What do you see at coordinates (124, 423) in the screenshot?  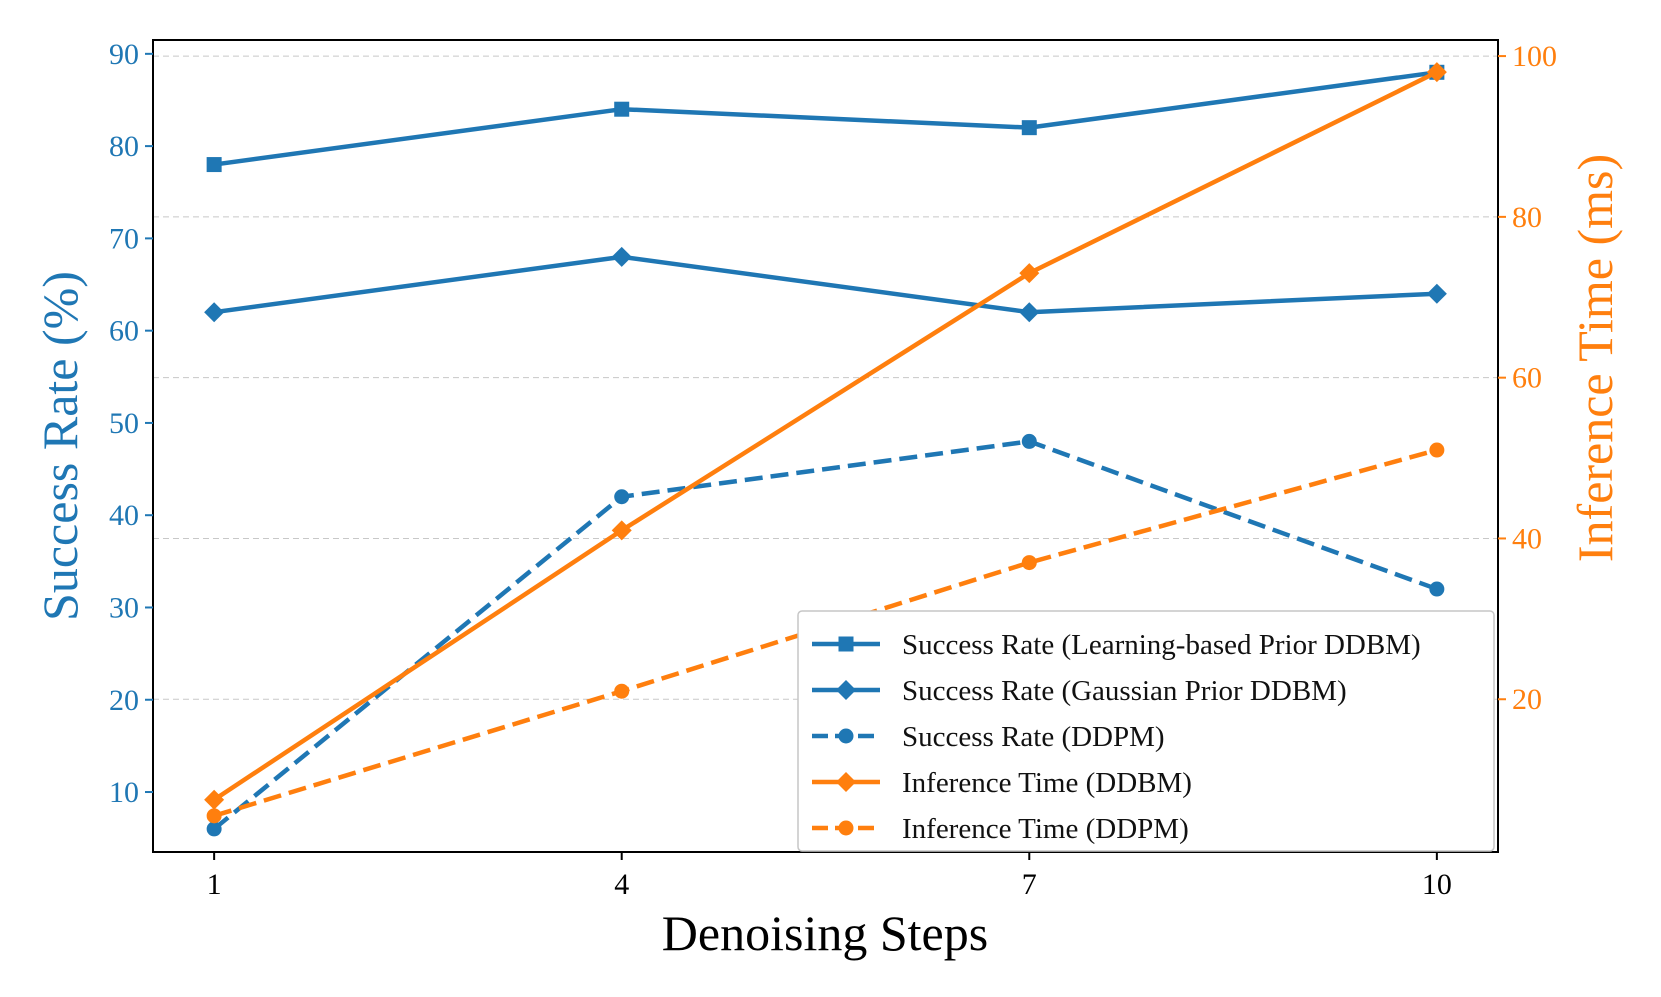 I see `y-tick-label: 50` at bounding box center [124, 423].